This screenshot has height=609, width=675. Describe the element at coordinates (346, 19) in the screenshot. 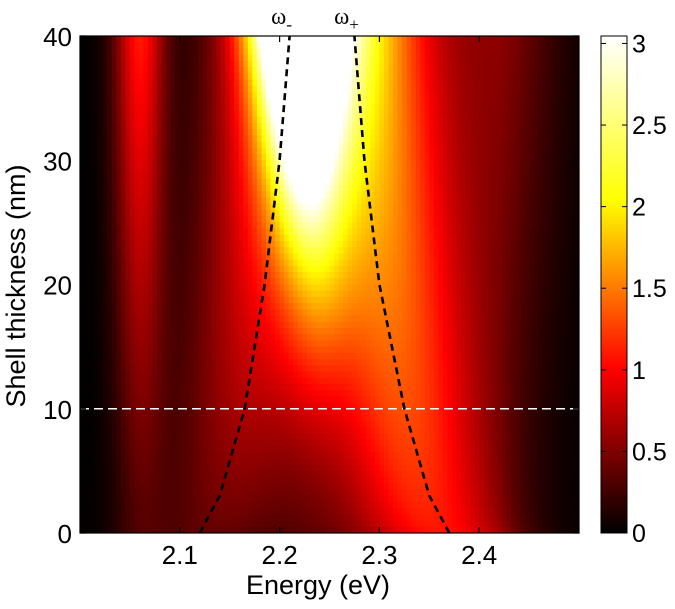

I see `mode-label: ω+` at that location.